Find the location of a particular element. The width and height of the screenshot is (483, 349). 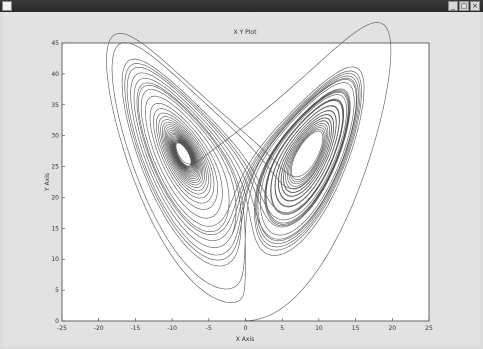

window-controls: _ □ × is located at coordinates (464, 6).